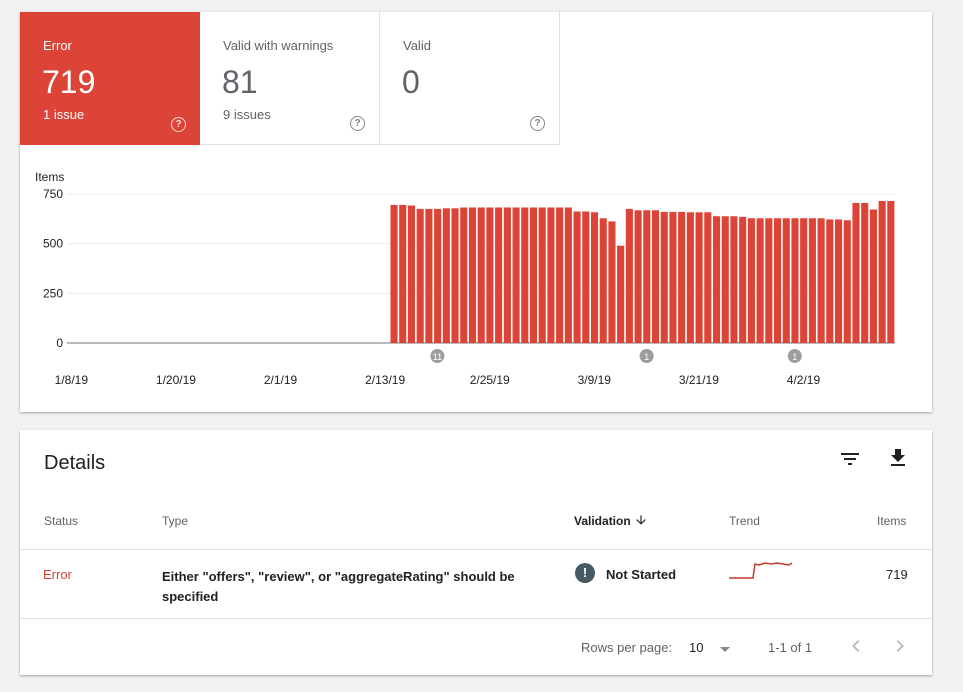 This screenshot has width=963, height=692. What do you see at coordinates (175, 521) in the screenshot?
I see `col-header-type: Type` at bounding box center [175, 521].